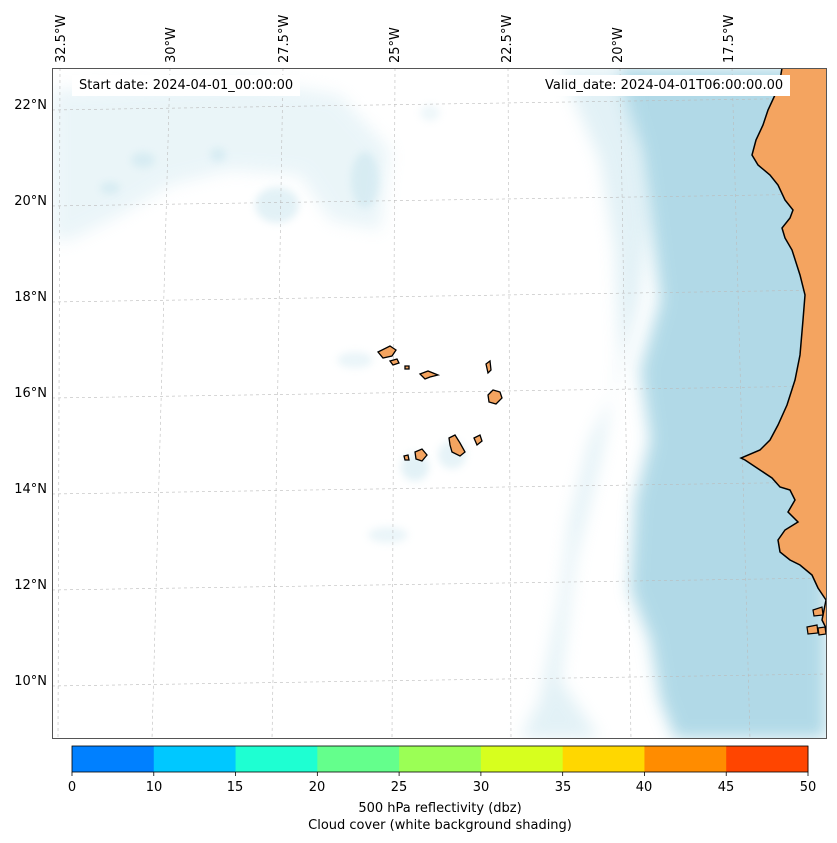  What do you see at coordinates (440, 774) in the screenshot?
I see `colorbar-tick-marks` at bounding box center [440, 774].